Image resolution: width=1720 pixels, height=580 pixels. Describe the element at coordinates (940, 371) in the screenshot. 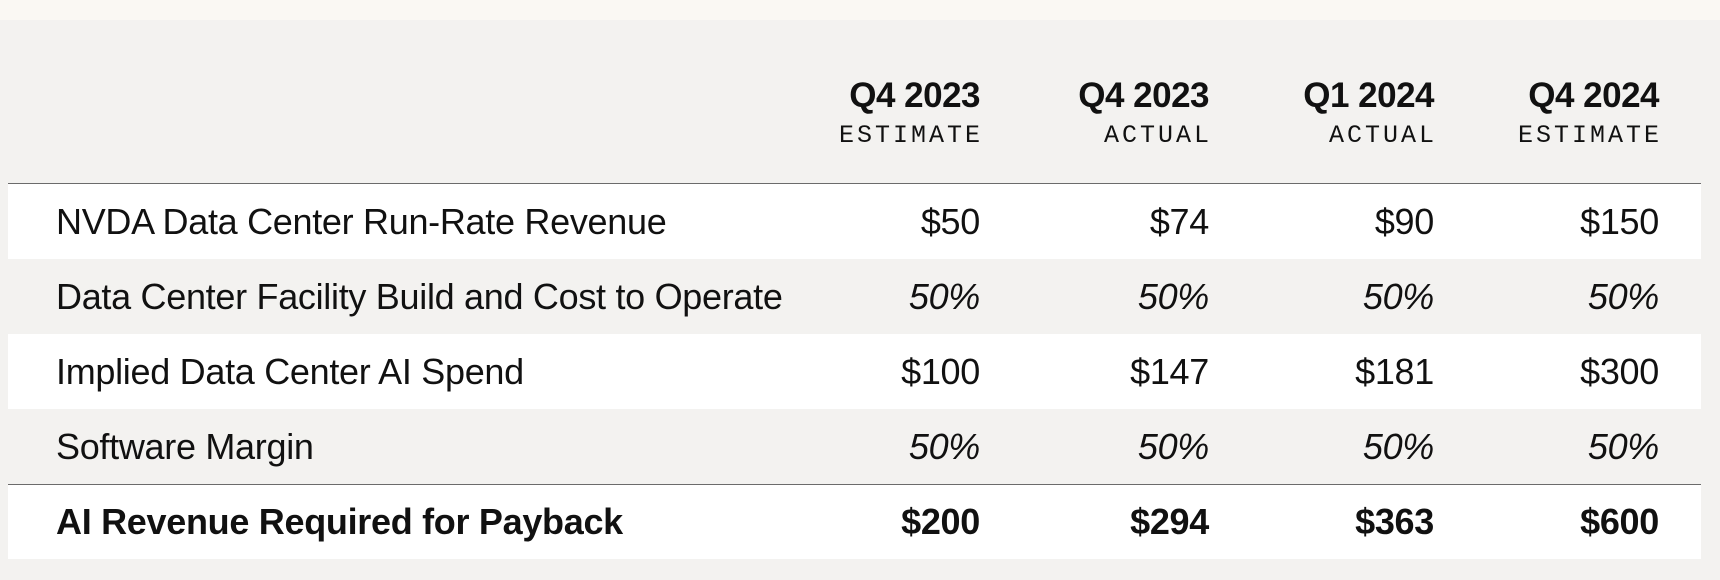

I see `table-cell: $100` at that location.